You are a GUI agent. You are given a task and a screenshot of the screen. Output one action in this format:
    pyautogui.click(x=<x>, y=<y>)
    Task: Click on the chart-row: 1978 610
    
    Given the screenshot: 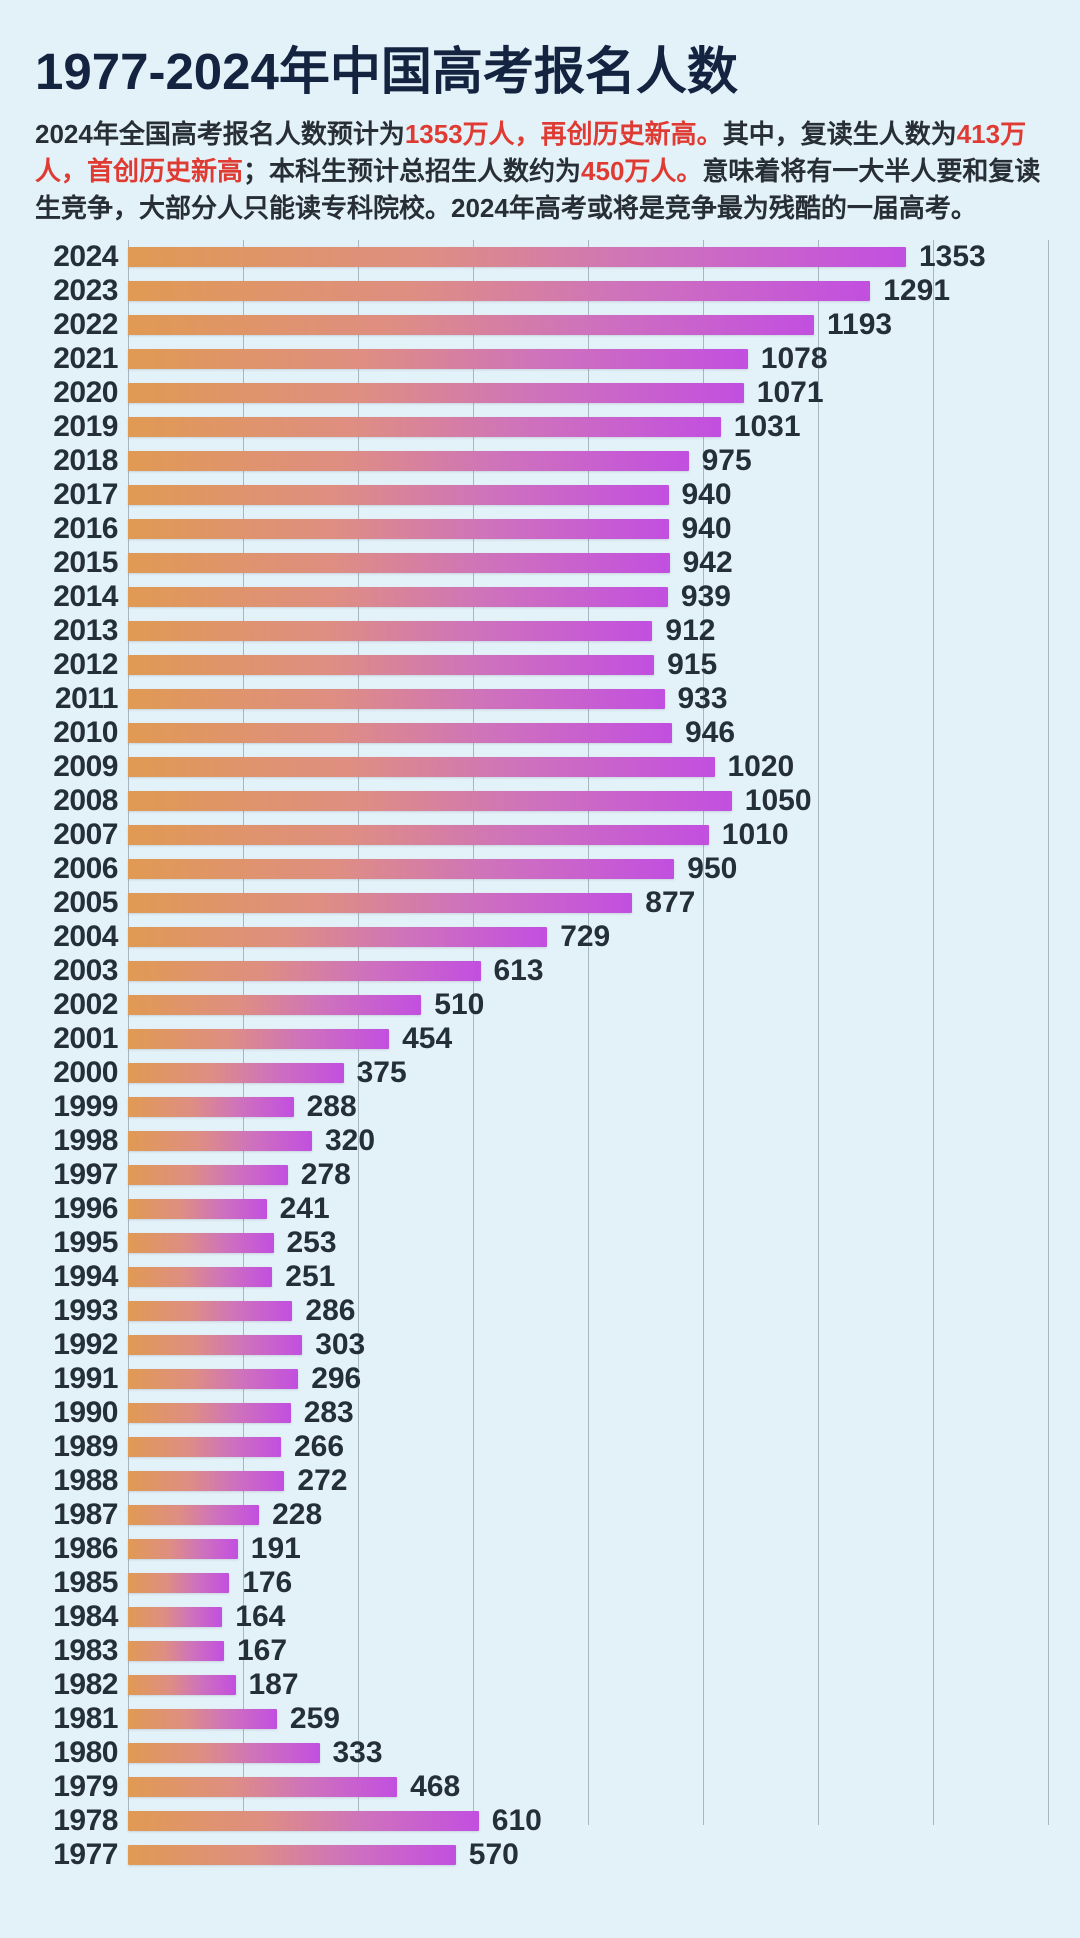 What is the action you would take?
    pyautogui.click(x=540, y=1821)
    